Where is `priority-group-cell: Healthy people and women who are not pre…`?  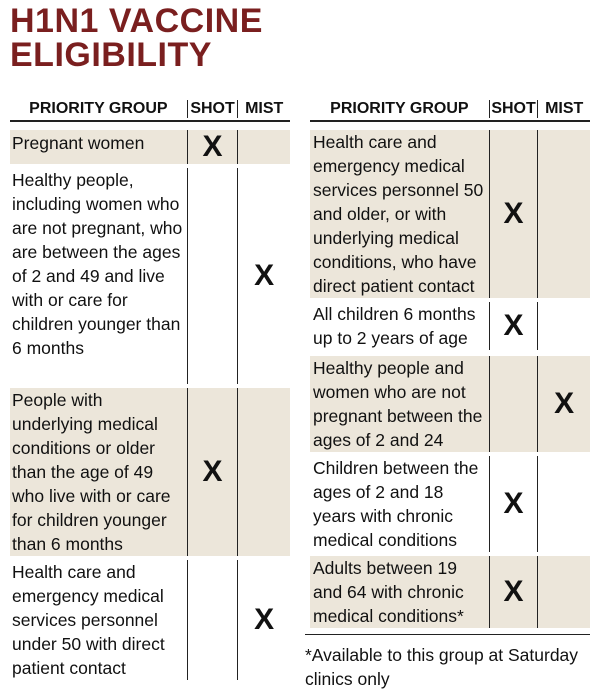
priority-group-cell: Healthy people and women who are not pre… is located at coordinates (398, 404).